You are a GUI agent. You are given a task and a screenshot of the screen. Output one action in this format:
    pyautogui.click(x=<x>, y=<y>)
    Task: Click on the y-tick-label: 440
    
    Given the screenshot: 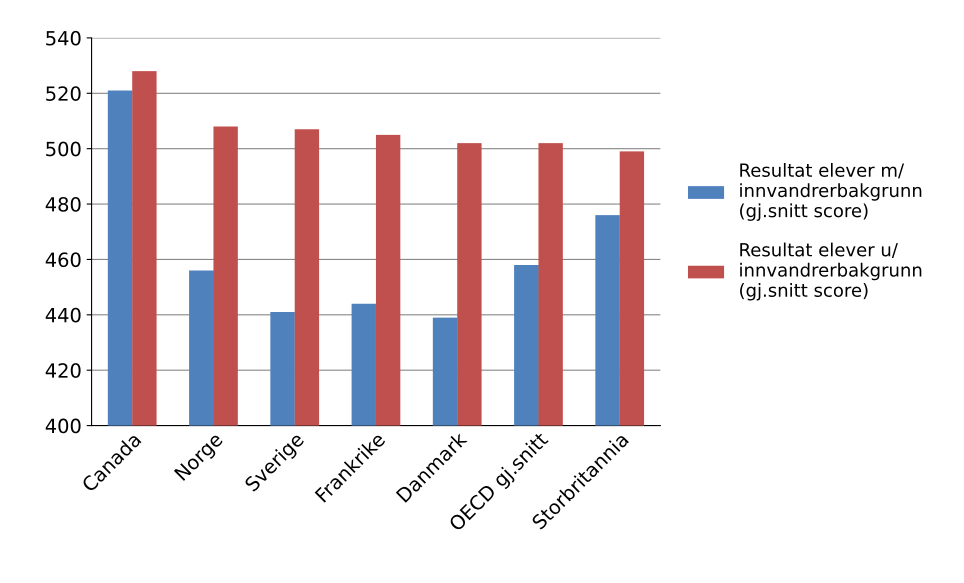 What is the action you would take?
    pyautogui.click(x=63, y=315)
    